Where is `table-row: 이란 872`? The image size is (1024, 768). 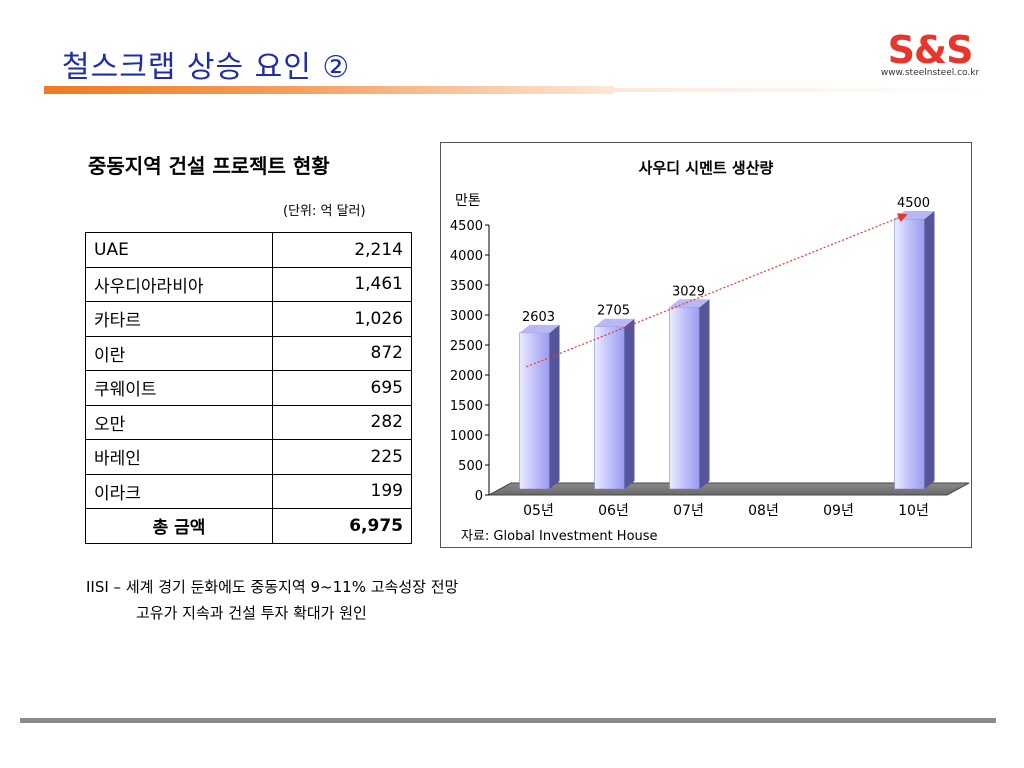 table-row: 이란 872 is located at coordinates (248, 353).